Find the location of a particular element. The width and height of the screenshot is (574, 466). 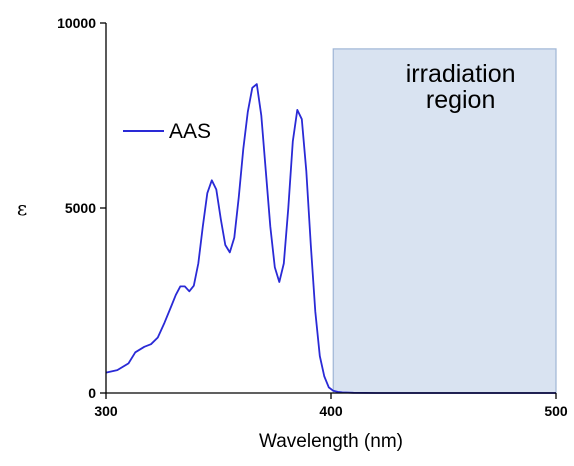

y-tick-label: 0 is located at coordinates (92, 393).